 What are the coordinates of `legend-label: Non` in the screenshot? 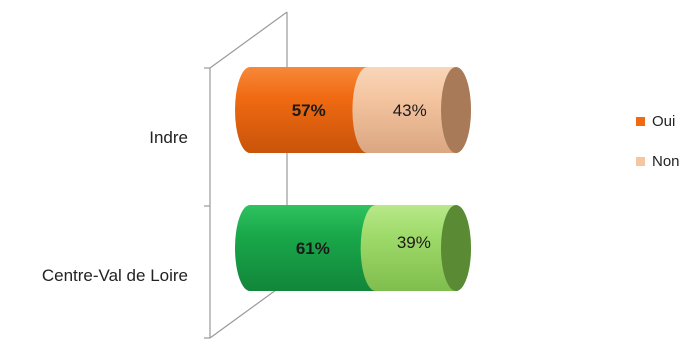 It's located at (666, 161).